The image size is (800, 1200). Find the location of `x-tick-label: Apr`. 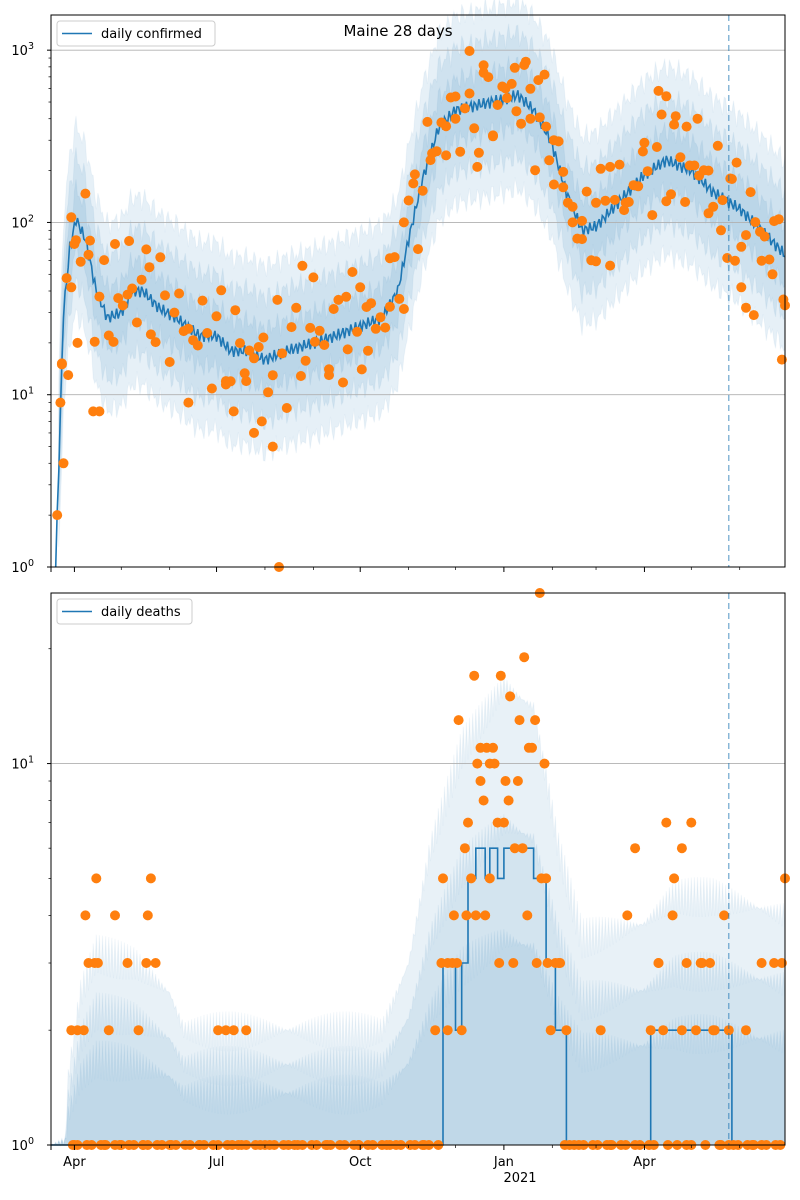

x-tick-label: Apr is located at coordinates (644, 1162).